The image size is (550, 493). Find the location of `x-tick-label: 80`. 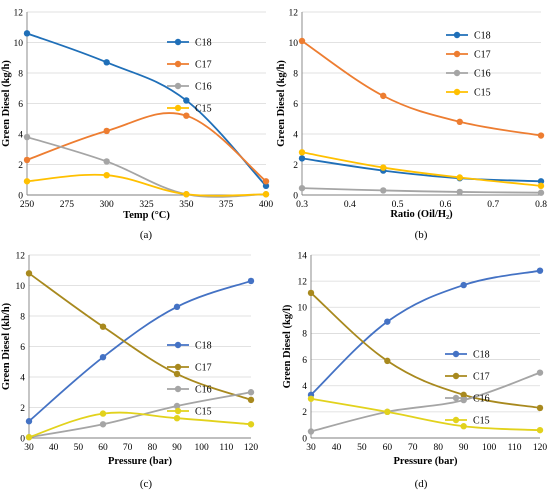

x-tick-label: 80 is located at coordinates (438, 448).